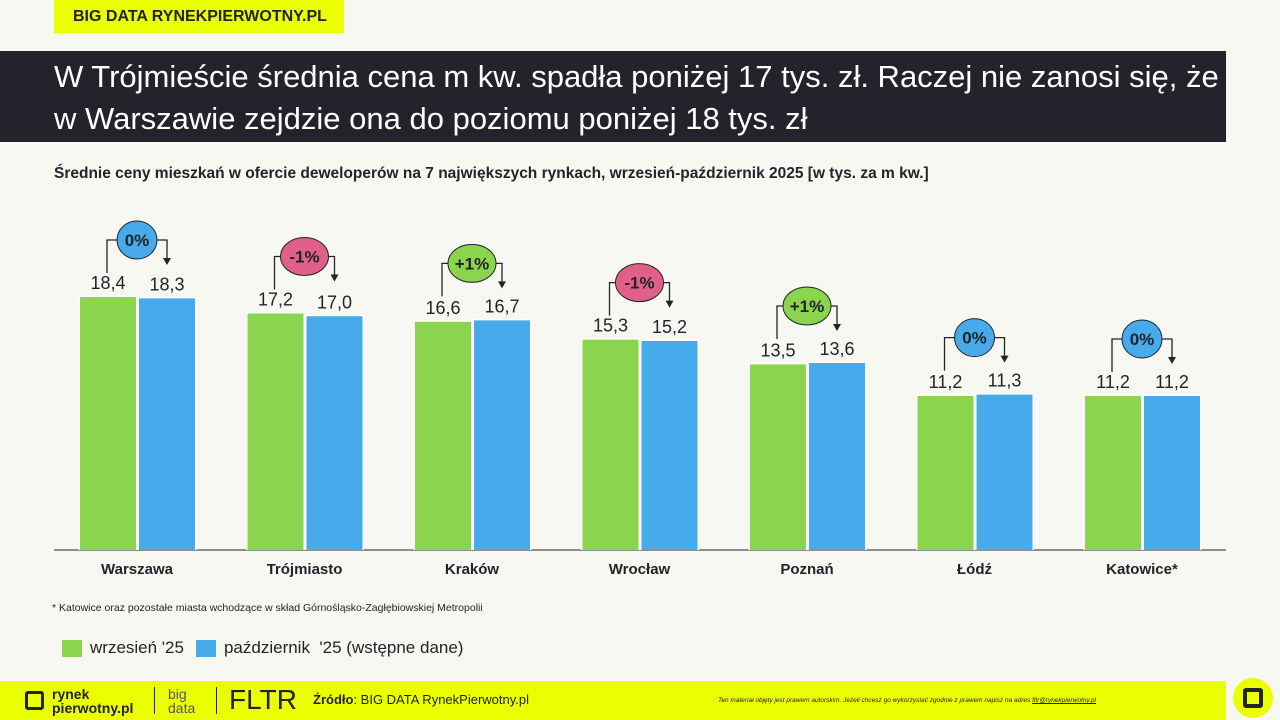 This screenshot has width=1280, height=720. What do you see at coordinates (421, 699) in the screenshot?
I see `source: Źródło: BIG DATA RynekPierwotny.pl` at bounding box center [421, 699].